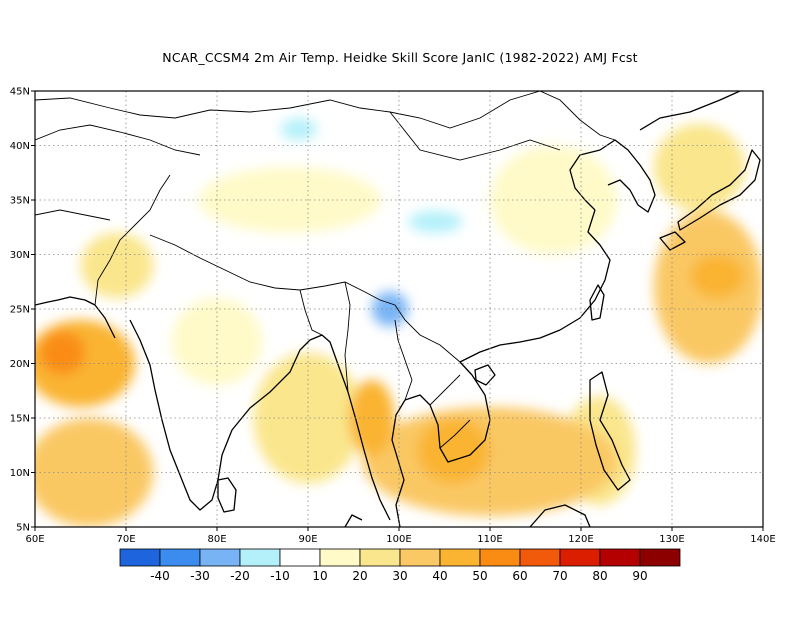 Image resolution: width=800 pixels, height=618 pixels. I want to click on y-tick-label: 45N, so click(20, 92).